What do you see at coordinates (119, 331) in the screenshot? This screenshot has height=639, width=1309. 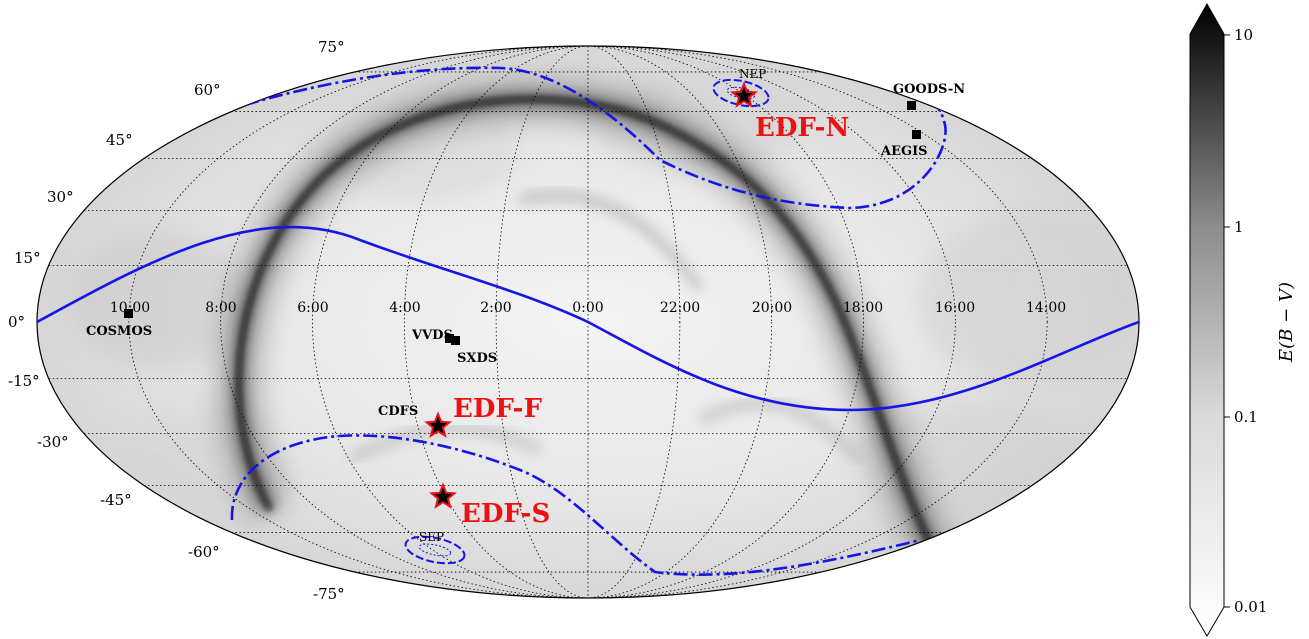 I see `cosmos-label: COSMOS` at bounding box center [119, 331].